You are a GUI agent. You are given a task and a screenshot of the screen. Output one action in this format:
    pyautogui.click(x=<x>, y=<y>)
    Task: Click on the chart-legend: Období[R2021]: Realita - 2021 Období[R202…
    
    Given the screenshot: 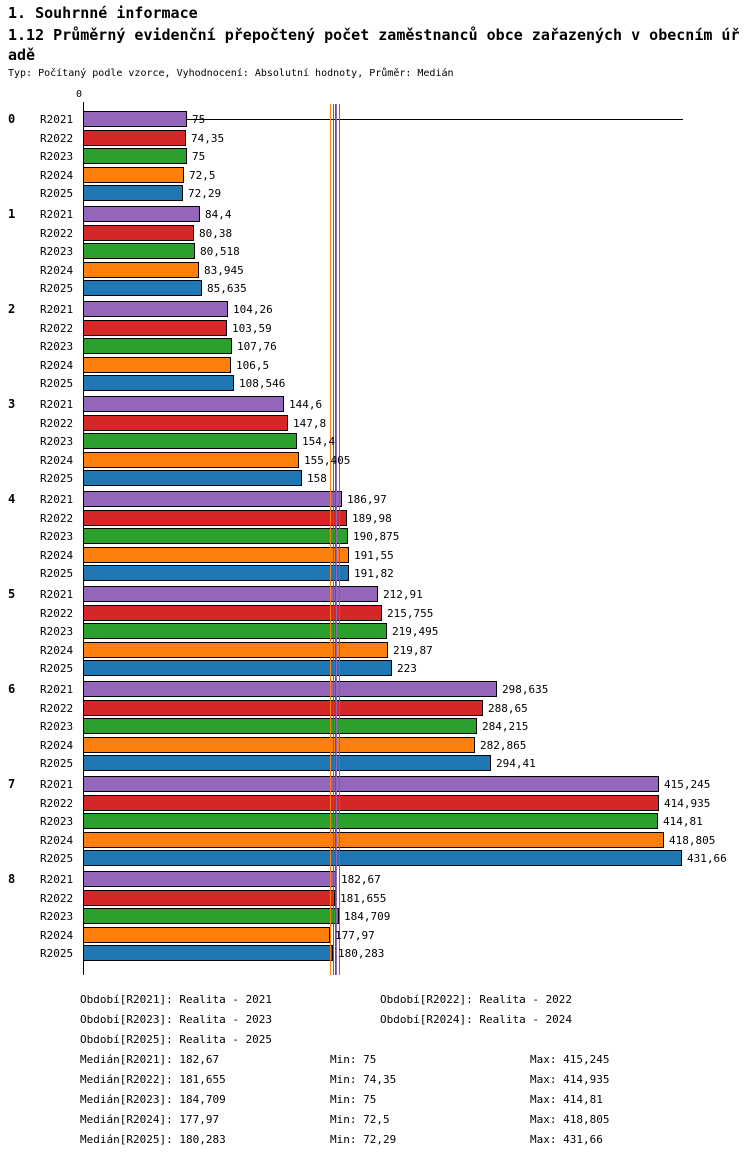 What is the action you would take?
    pyautogui.click(x=375, y=1074)
    